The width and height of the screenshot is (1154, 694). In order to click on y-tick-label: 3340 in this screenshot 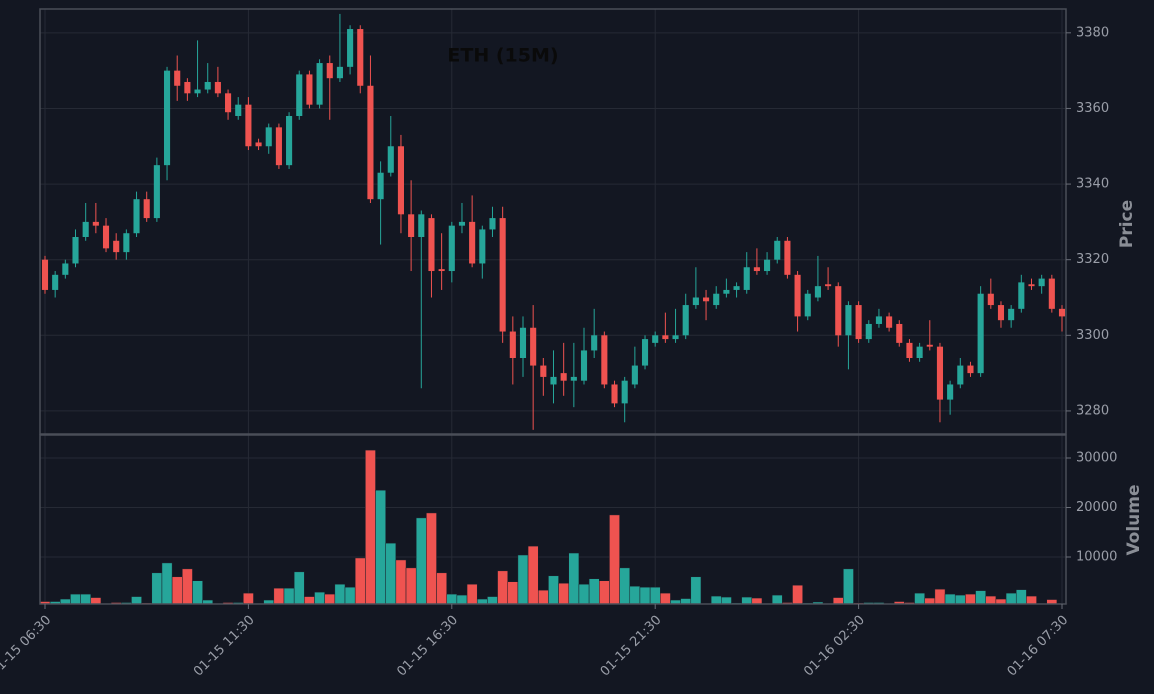, I will do `click(1092, 184)`.